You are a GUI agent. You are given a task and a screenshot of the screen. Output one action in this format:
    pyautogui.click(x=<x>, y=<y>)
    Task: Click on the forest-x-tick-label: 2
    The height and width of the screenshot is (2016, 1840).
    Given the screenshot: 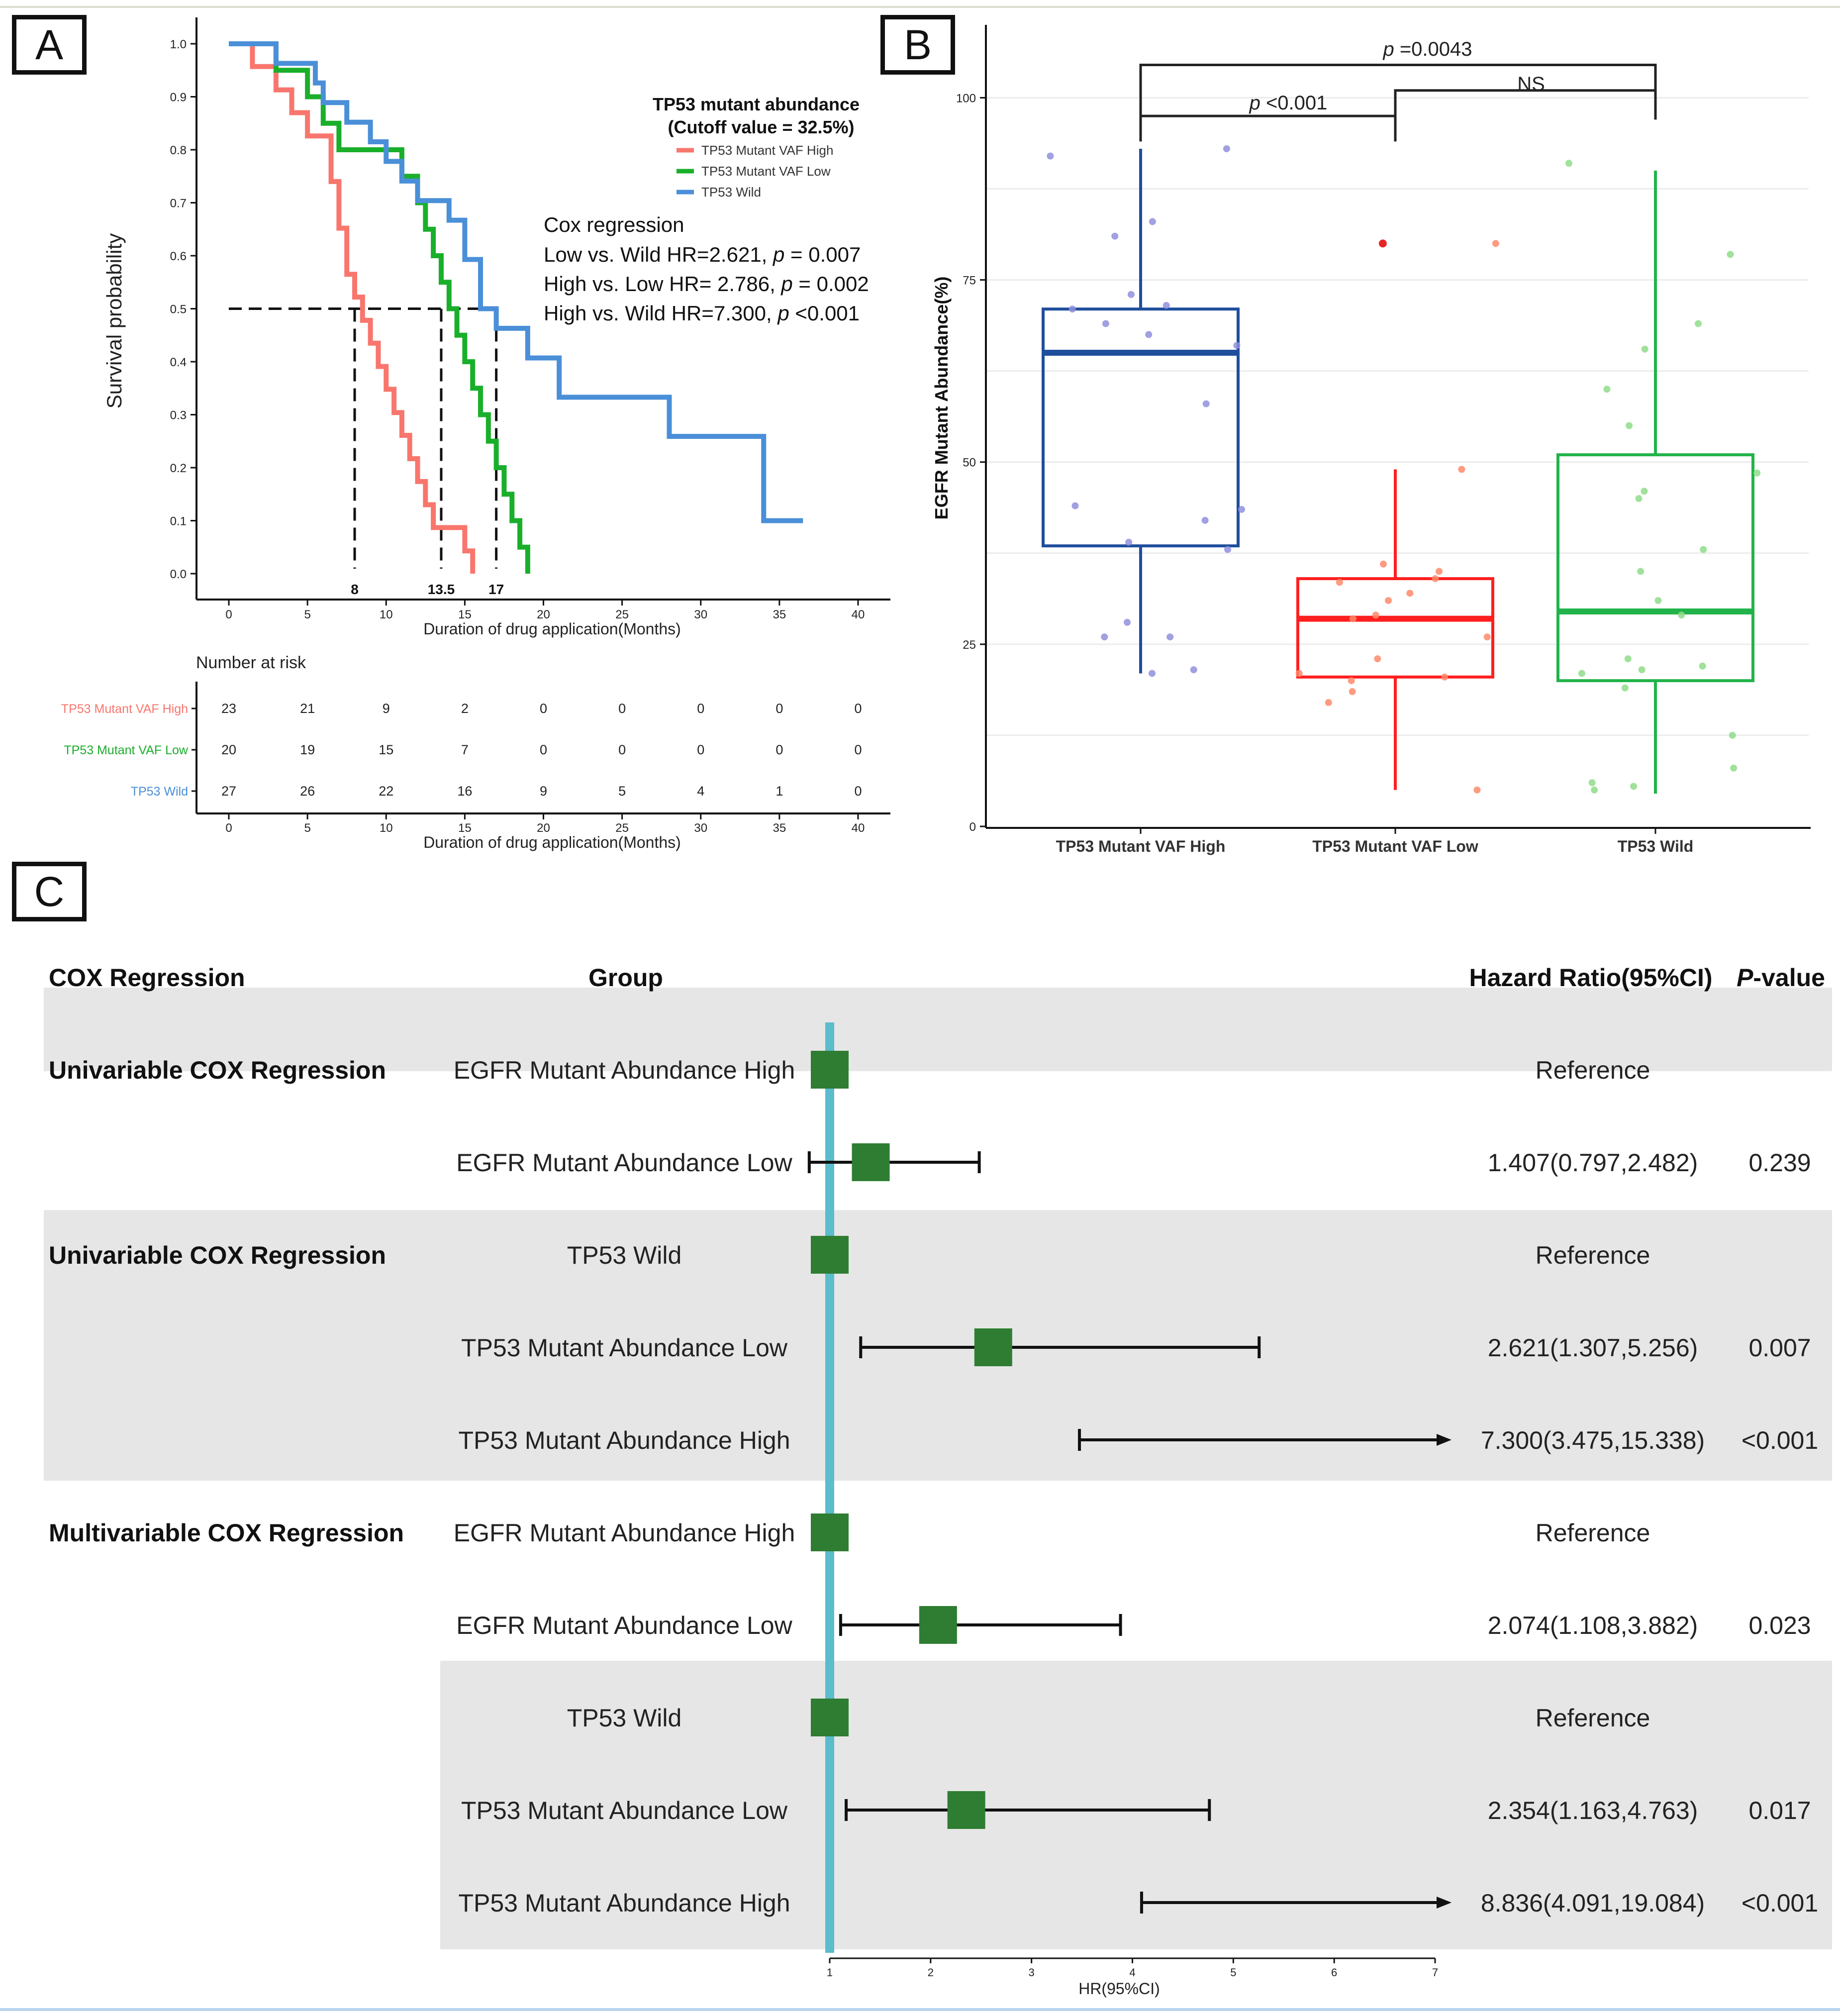 What is the action you would take?
    pyautogui.click(x=931, y=1972)
    